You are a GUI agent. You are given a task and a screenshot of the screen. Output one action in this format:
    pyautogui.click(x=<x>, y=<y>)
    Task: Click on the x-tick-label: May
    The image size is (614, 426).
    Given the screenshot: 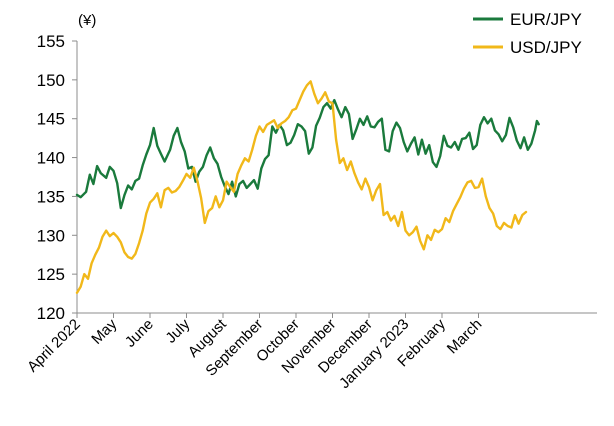 What is the action you would take?
    pyautogui.click(x=104, y=331)
    